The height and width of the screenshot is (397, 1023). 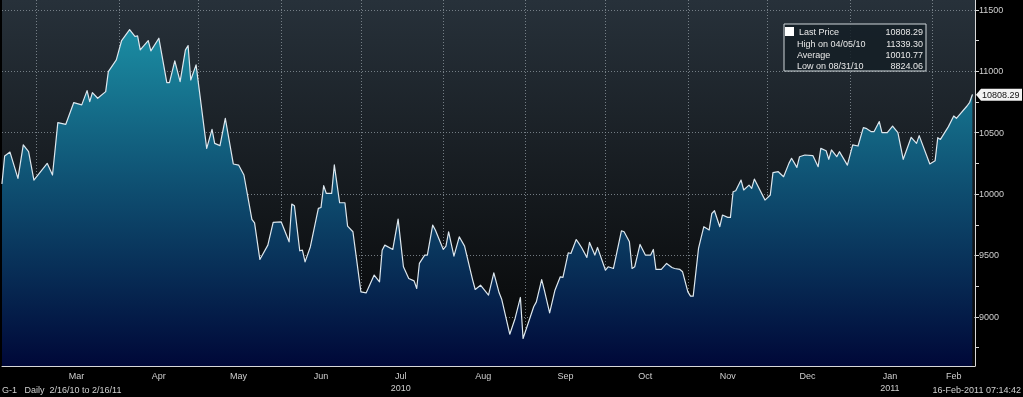 What do you see at coordinates (321, 376) in the screenshot?
I see `x-tick-label: Jun` at bounding box center [321, 376].